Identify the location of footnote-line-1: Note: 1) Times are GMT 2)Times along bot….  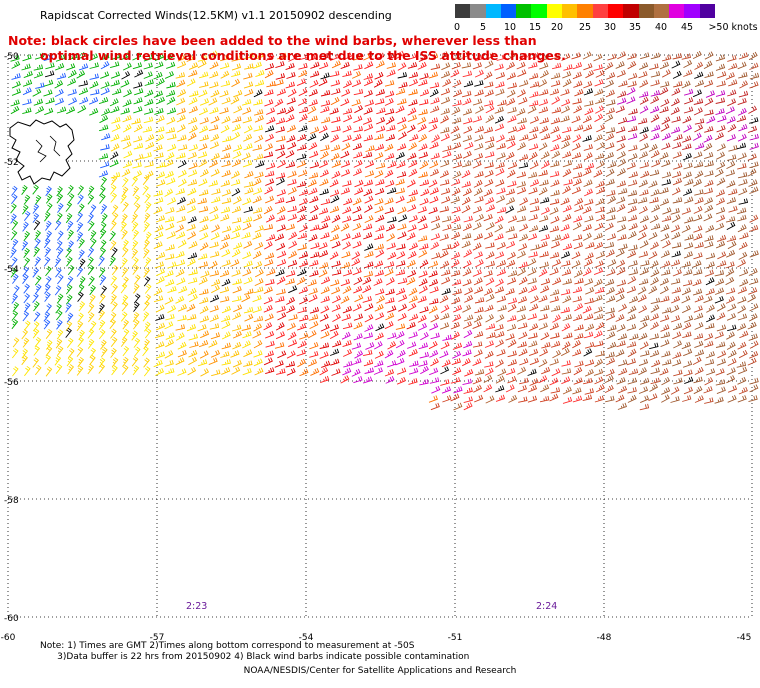
(227, 646).